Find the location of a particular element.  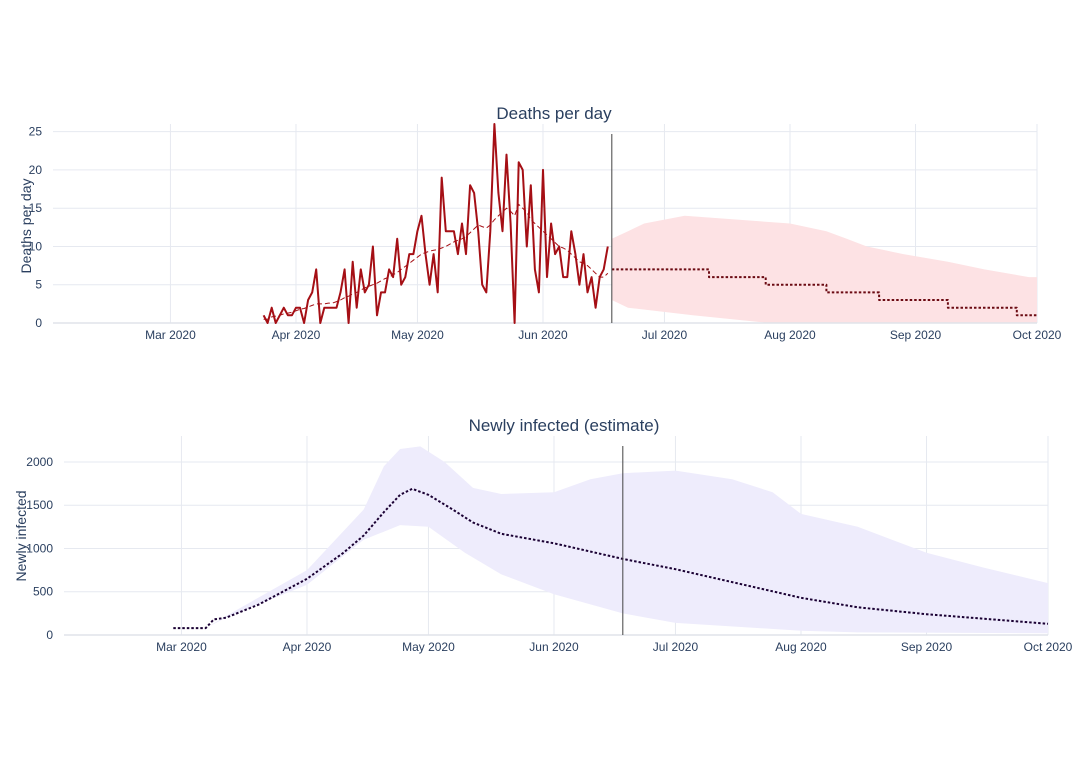

deaths-rolling-average-line is located at coordinates (436, 261).